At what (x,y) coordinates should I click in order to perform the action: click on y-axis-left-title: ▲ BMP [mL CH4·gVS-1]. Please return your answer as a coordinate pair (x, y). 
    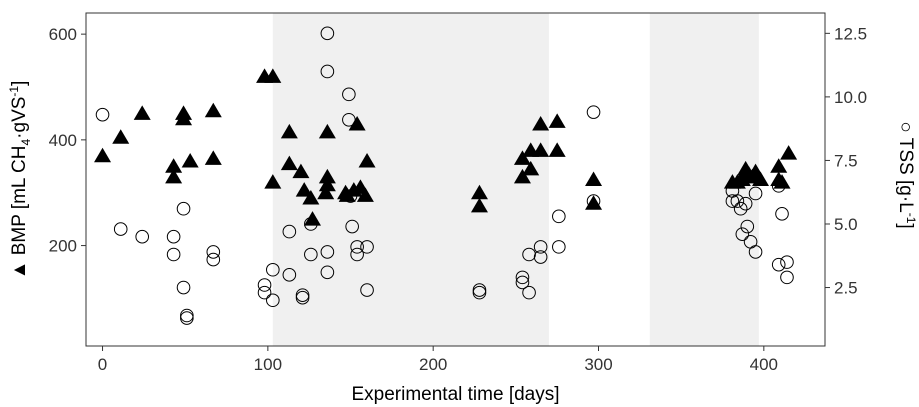
    Looking at the image, I should click on (20, 180).